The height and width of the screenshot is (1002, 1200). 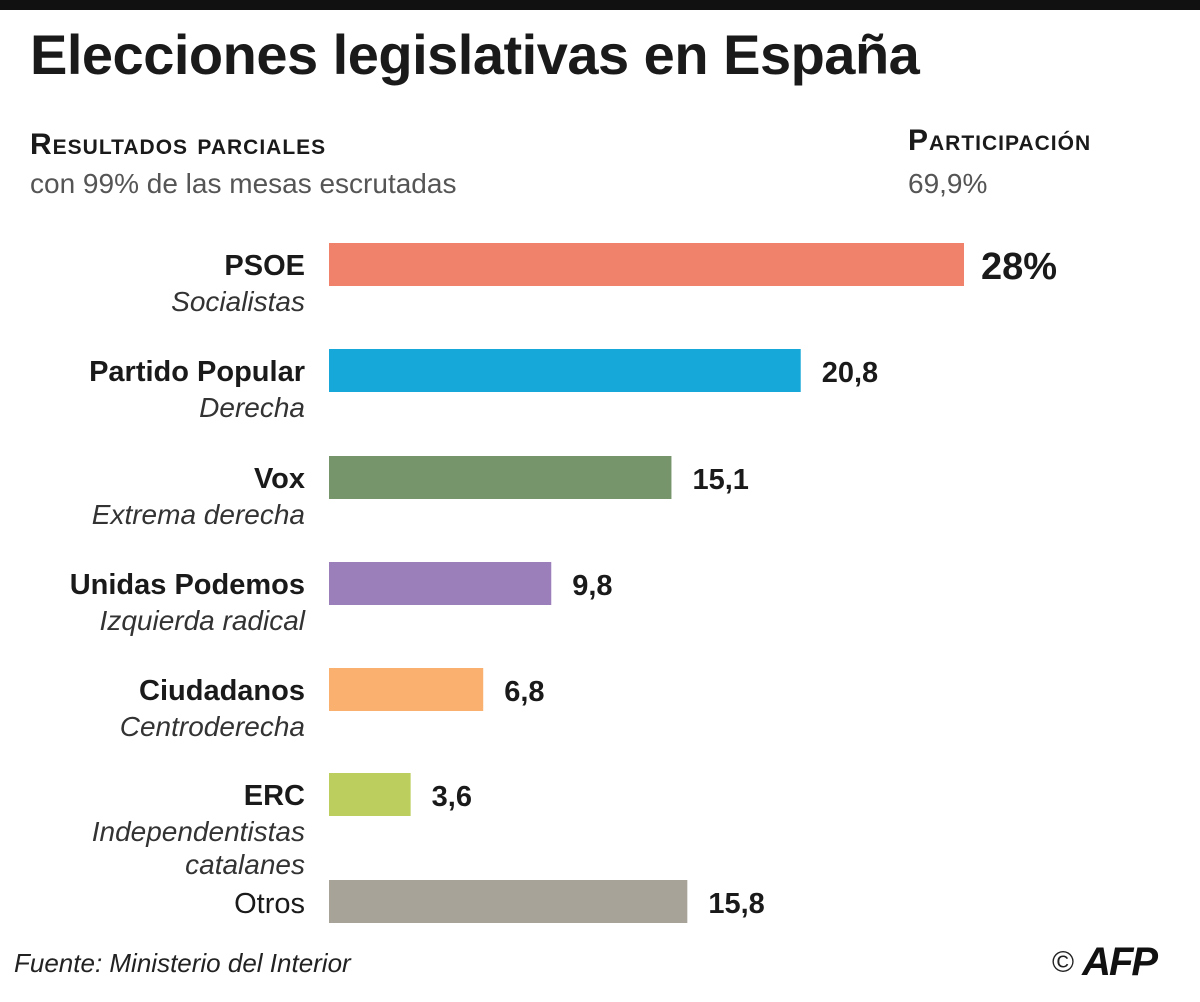 I want to click on value-label-ciudadanos: 6,8, so click(x=524, y=692).